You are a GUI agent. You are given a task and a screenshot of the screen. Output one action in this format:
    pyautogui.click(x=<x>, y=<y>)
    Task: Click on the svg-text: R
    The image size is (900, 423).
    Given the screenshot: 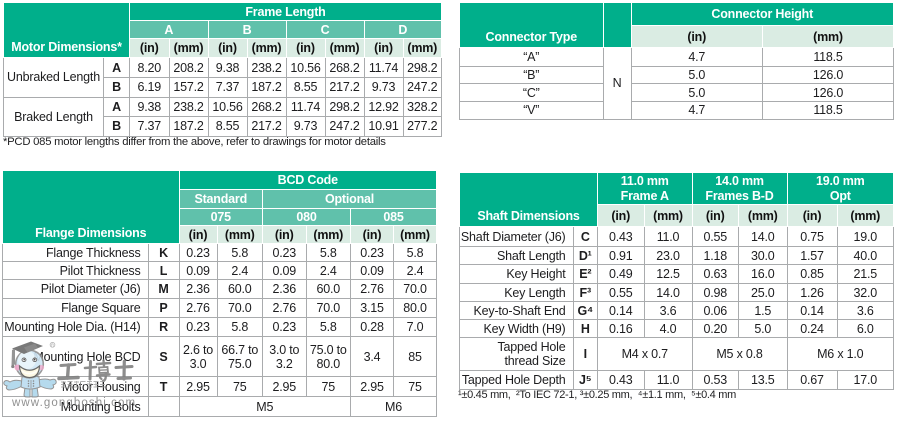 What is the action you would take?
    pyautogui.click(x=52, y=345)
    